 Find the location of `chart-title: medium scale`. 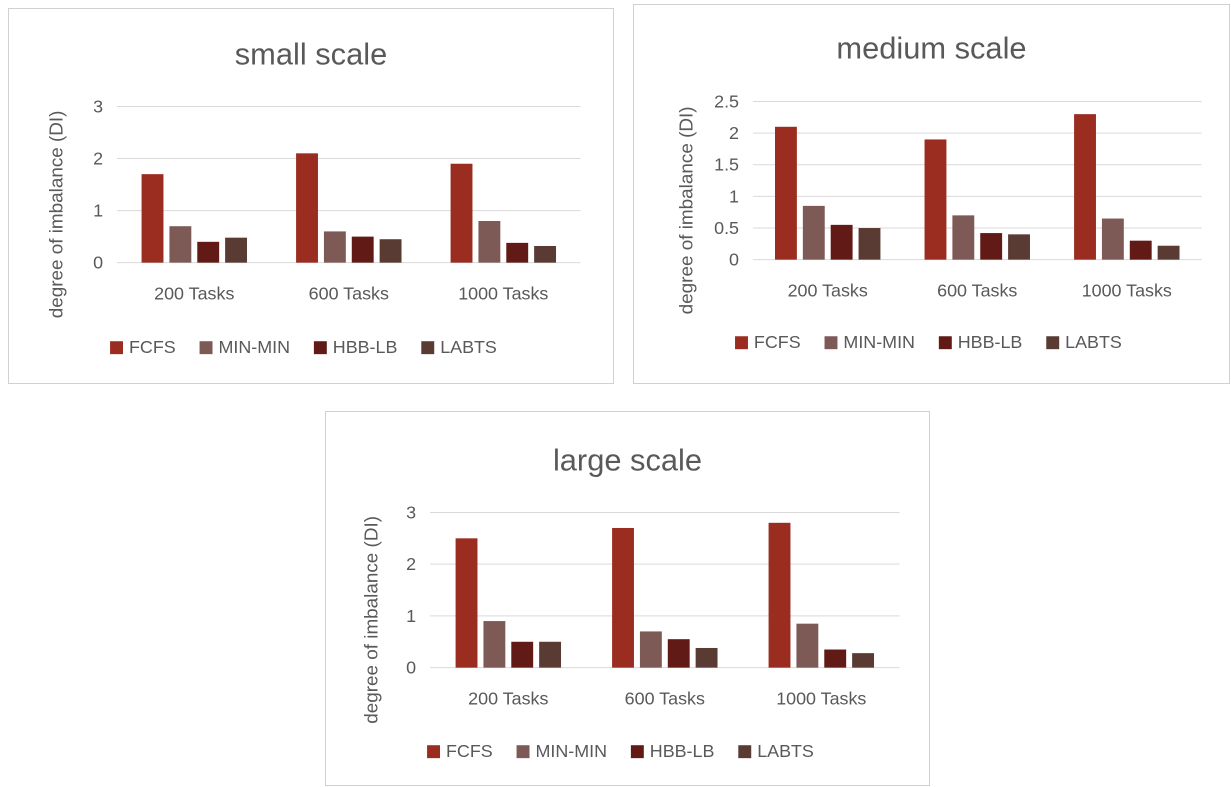

chart-title: medium scale is located at coordinates (931, 48).